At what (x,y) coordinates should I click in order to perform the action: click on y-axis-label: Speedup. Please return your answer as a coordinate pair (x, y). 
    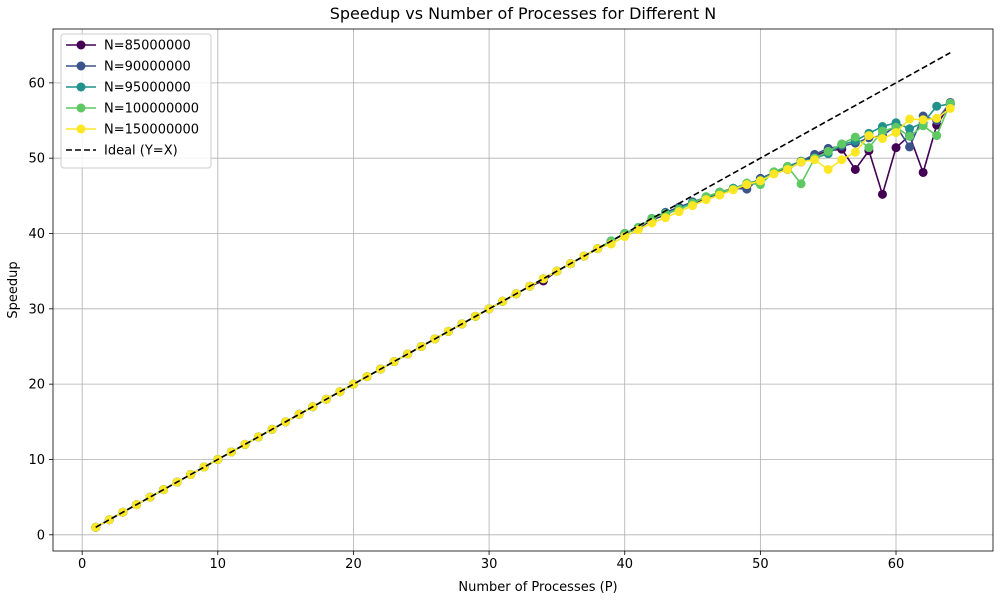
    Looking at the image, I should click on (13, 289).